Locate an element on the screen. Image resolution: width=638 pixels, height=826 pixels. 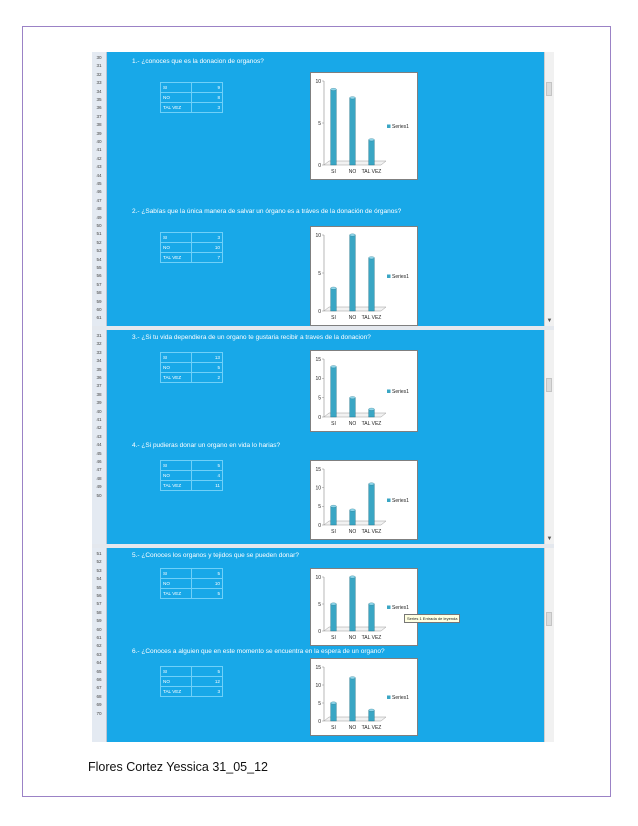
chart-svg: 0 5 10 SI NO TAL VEZ Series1 is located at coordinates (362, 608).